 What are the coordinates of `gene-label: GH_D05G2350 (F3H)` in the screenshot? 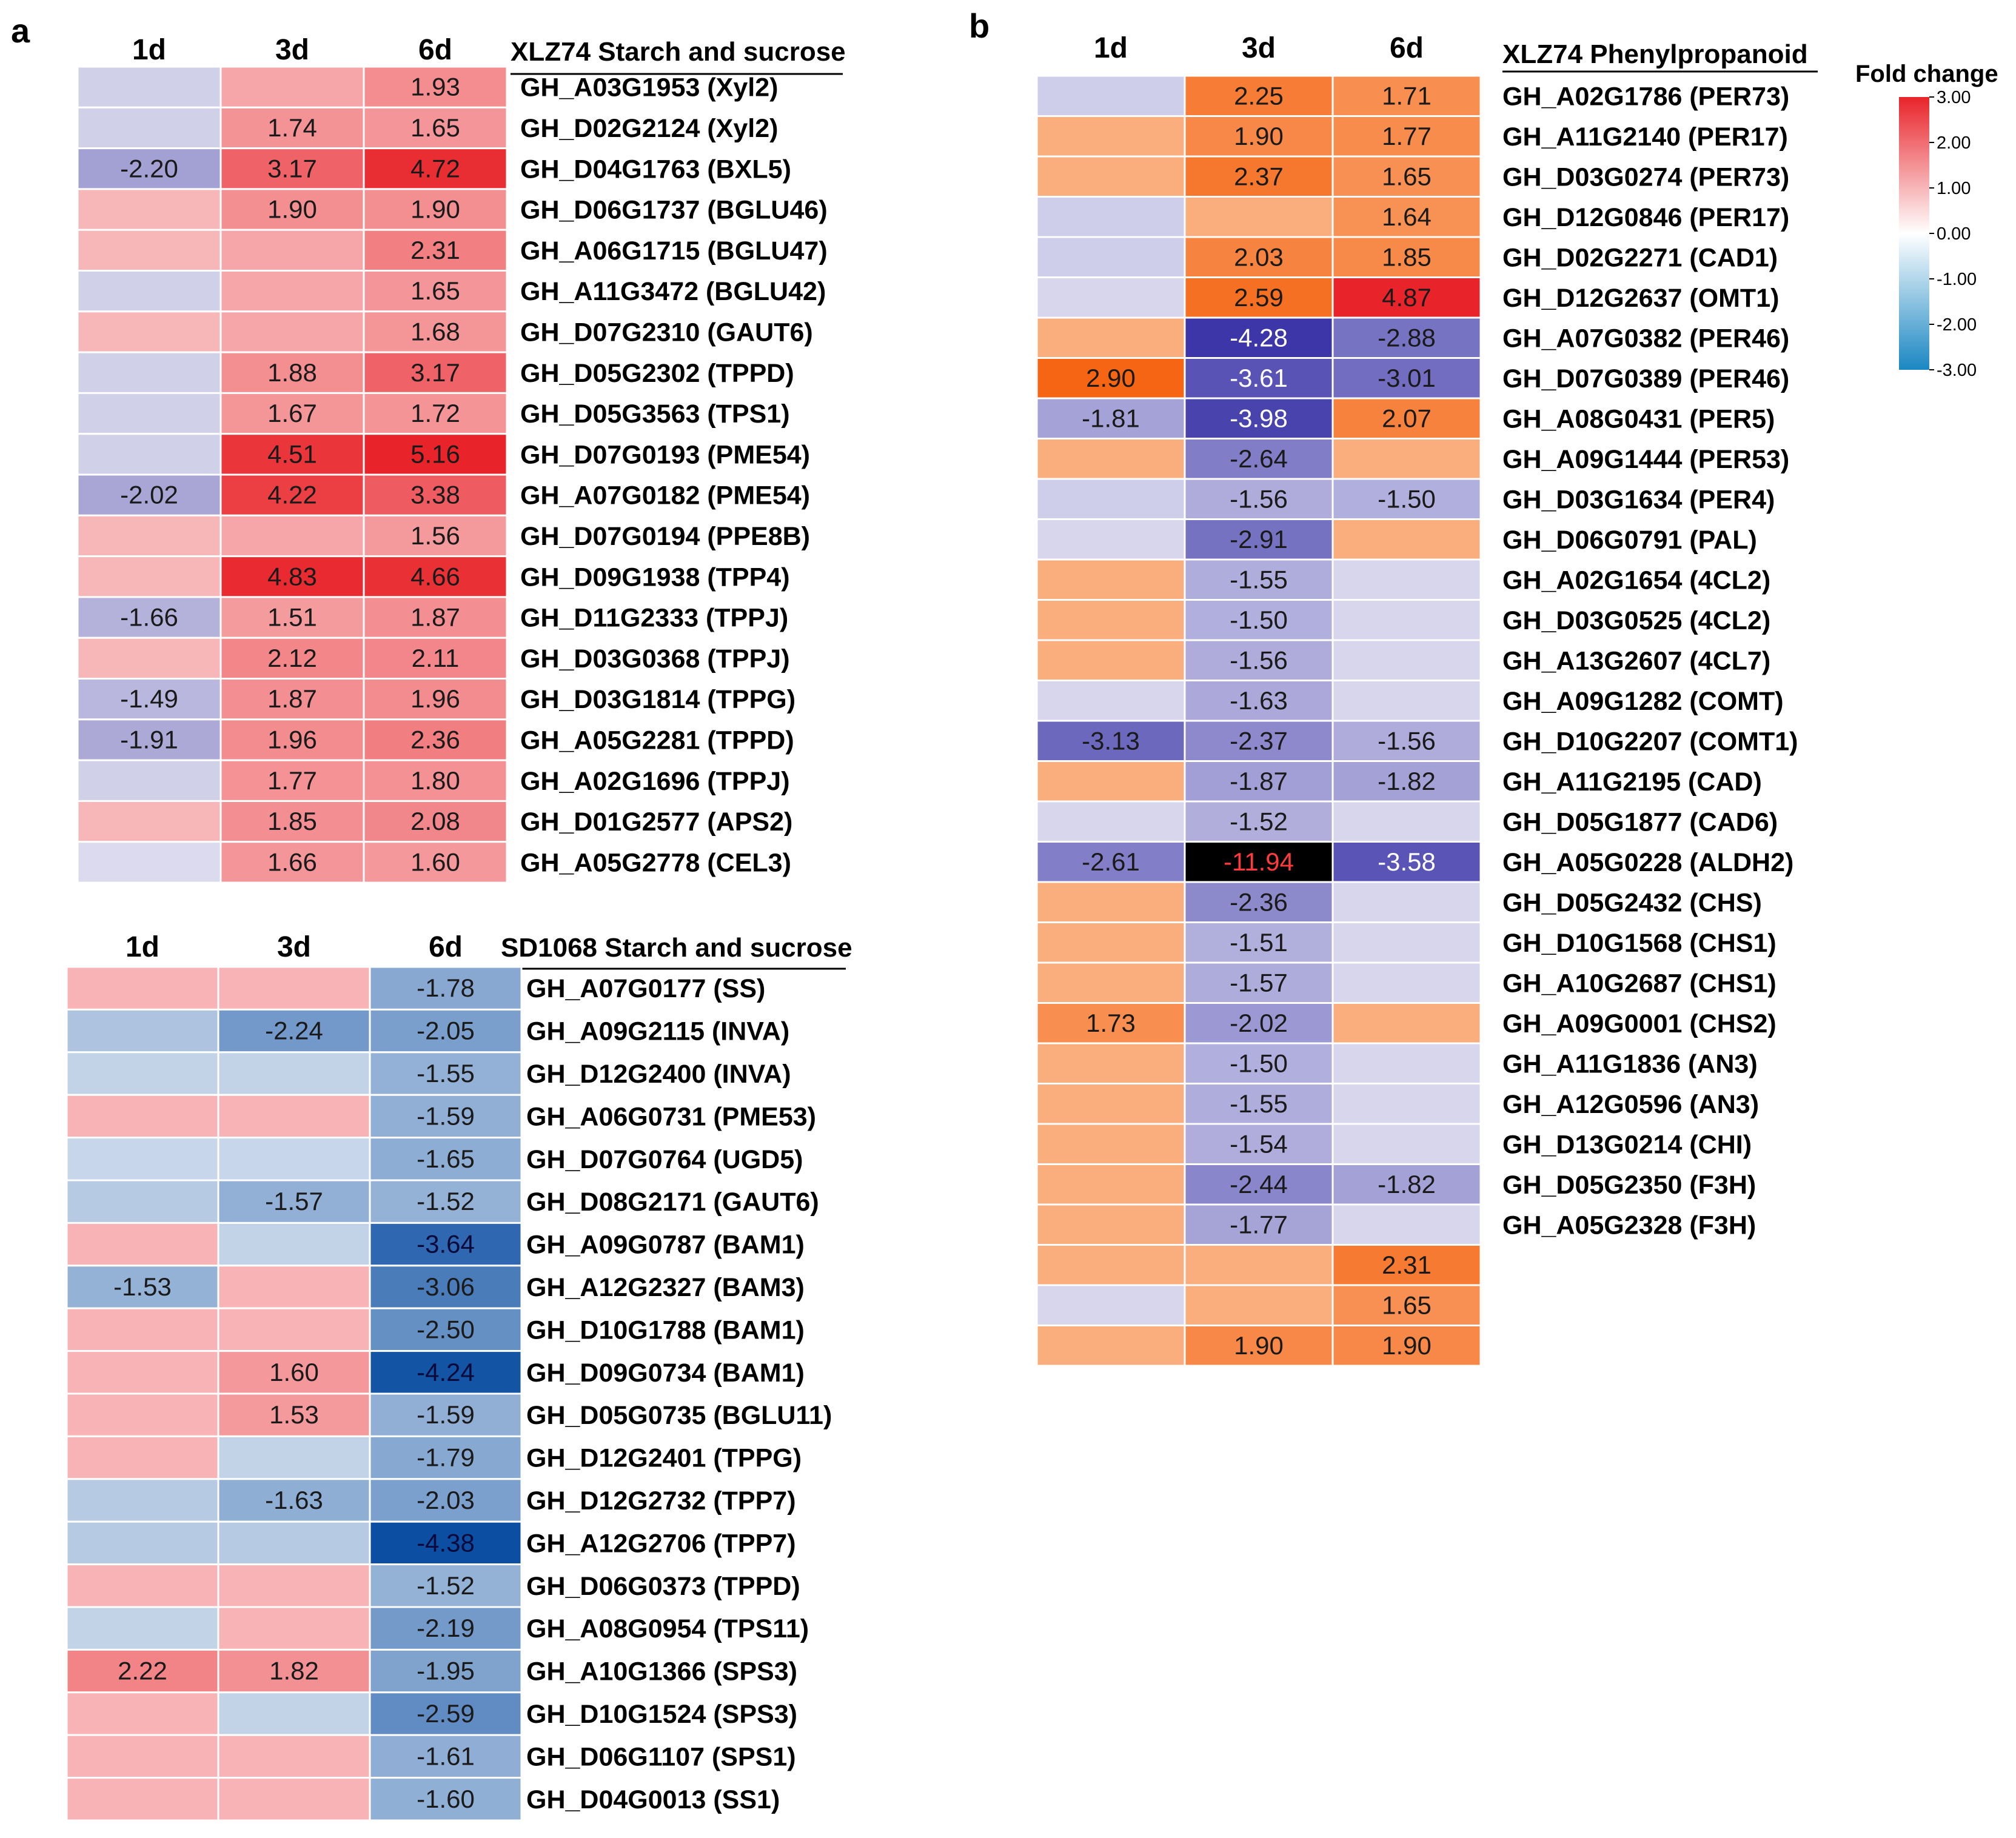 It's located at (1629, 1186).